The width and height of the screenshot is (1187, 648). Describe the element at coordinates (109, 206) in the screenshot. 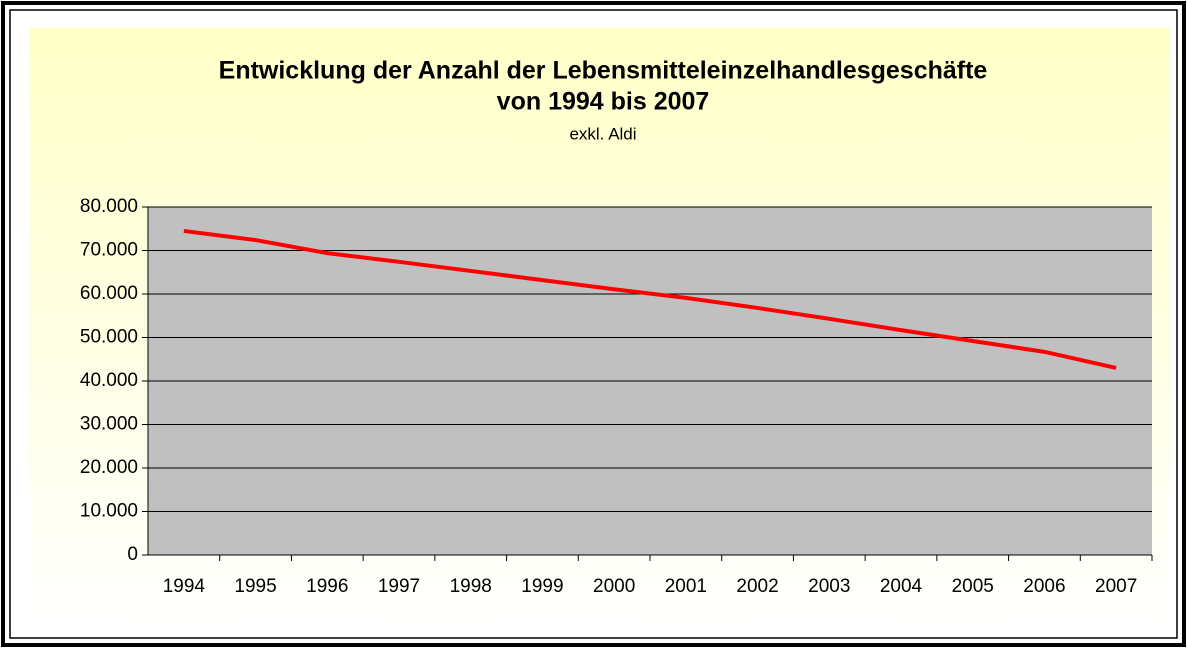

I see `y-tick-label: 80.000` at that location.